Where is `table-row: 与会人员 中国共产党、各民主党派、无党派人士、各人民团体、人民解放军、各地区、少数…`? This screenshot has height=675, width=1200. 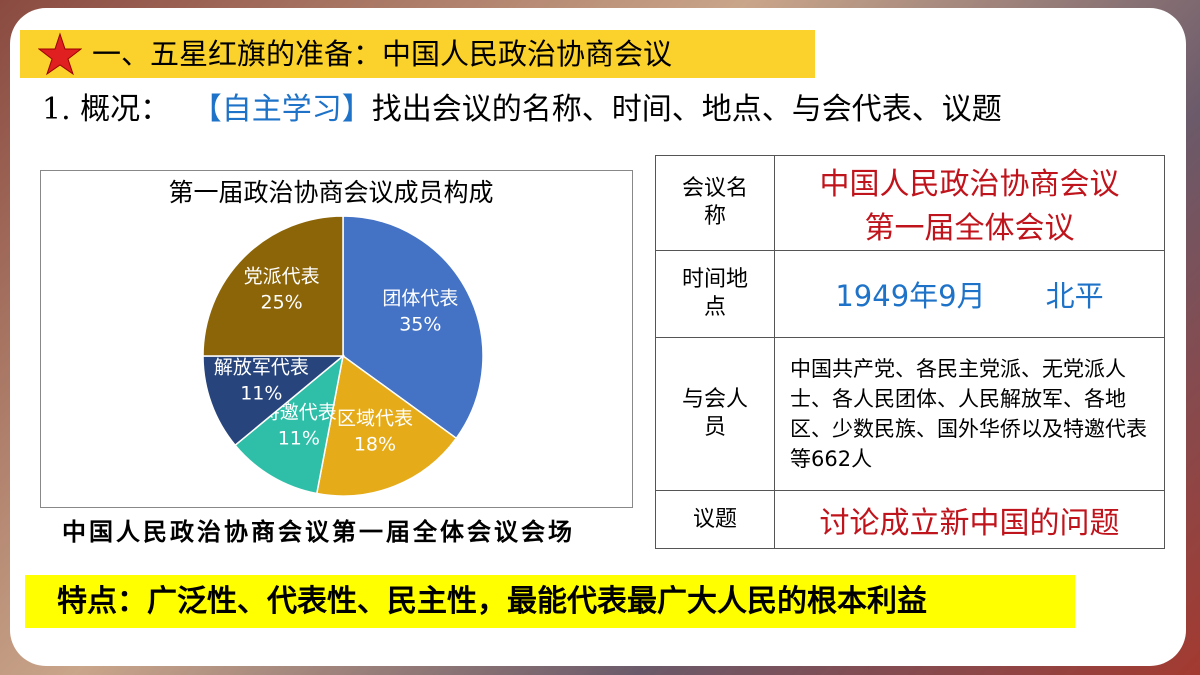
table-row: 与会人员 中国共产党、各民主党派、无党派人士、各人民团体、人民解放军、各地区、少数… is located at coordinates (910, 414).